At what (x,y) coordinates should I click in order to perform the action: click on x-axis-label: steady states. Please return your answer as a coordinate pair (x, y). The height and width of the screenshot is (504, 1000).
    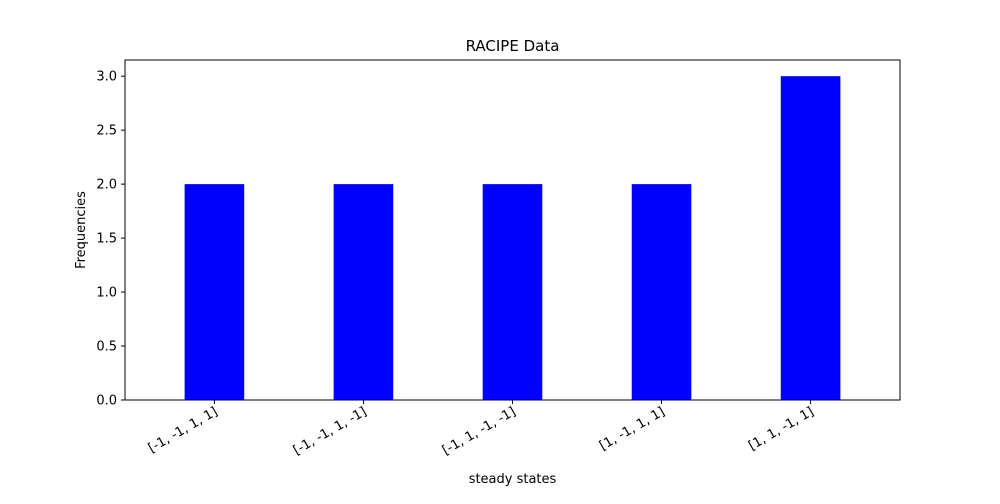
    Looking at the image, I should click on (513, 479).